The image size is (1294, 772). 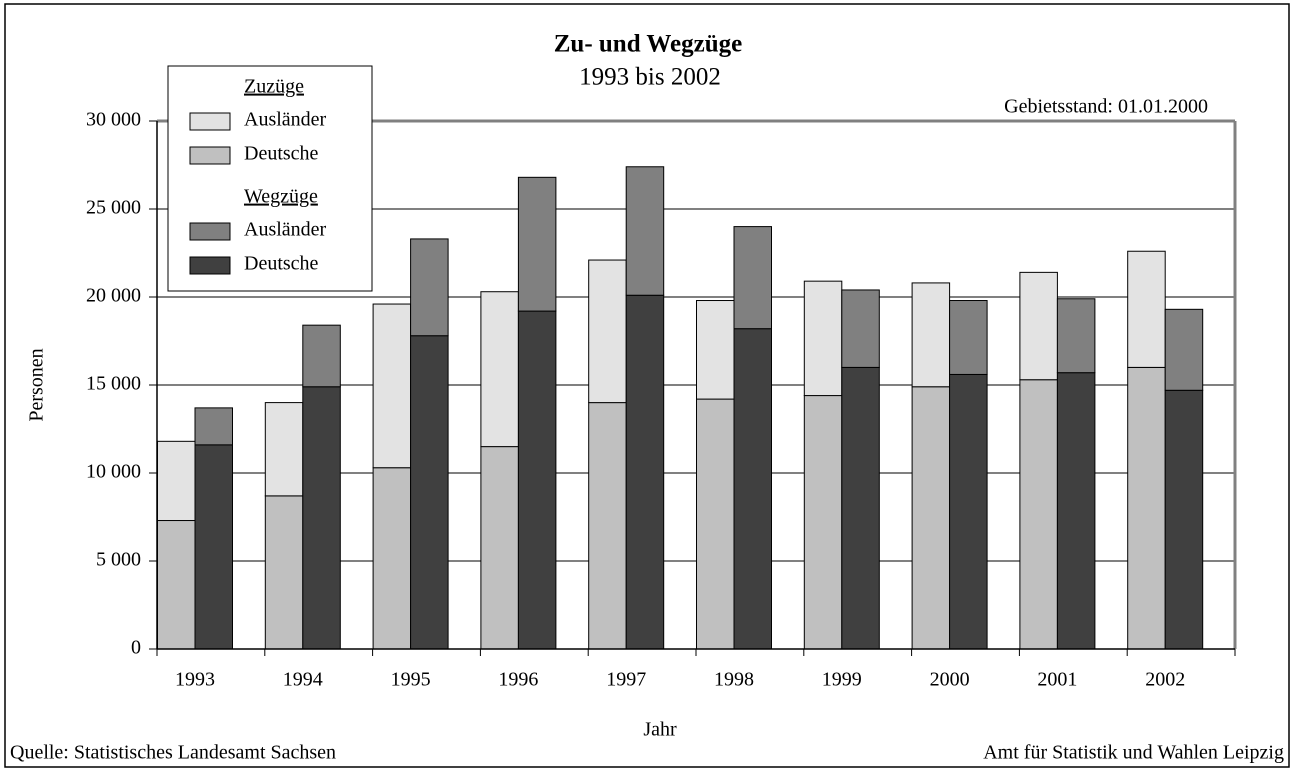 I want to click on x-axis-label: Jahr, so click(x=660, y=730).